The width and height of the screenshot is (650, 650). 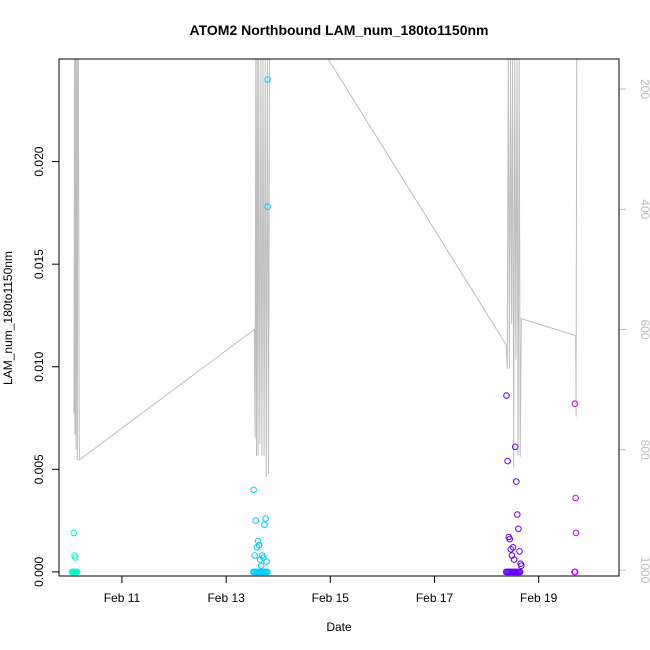 What do you see at coordinates (226, 598) in the screenshot?
I see `x-tick-label: Feb 13` at bounding box center [226, 598].